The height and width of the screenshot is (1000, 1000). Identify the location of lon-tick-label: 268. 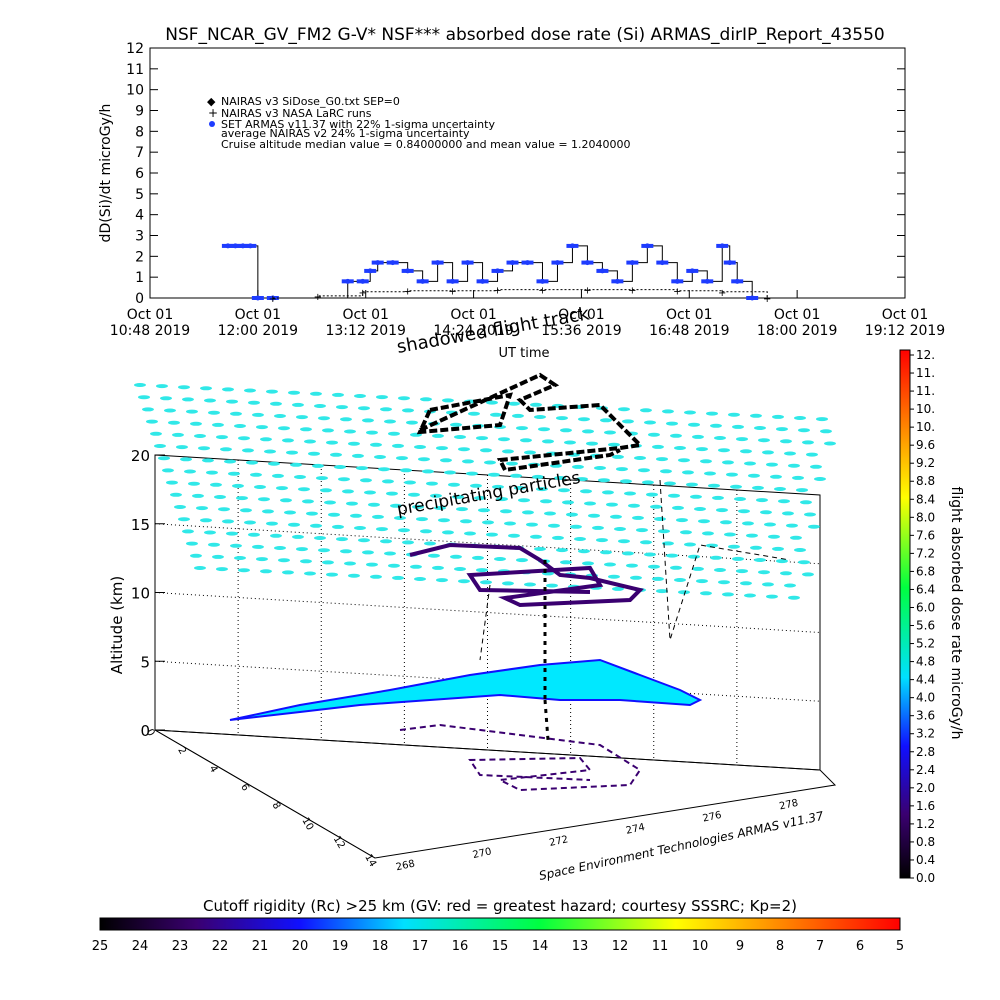
(405, 866).